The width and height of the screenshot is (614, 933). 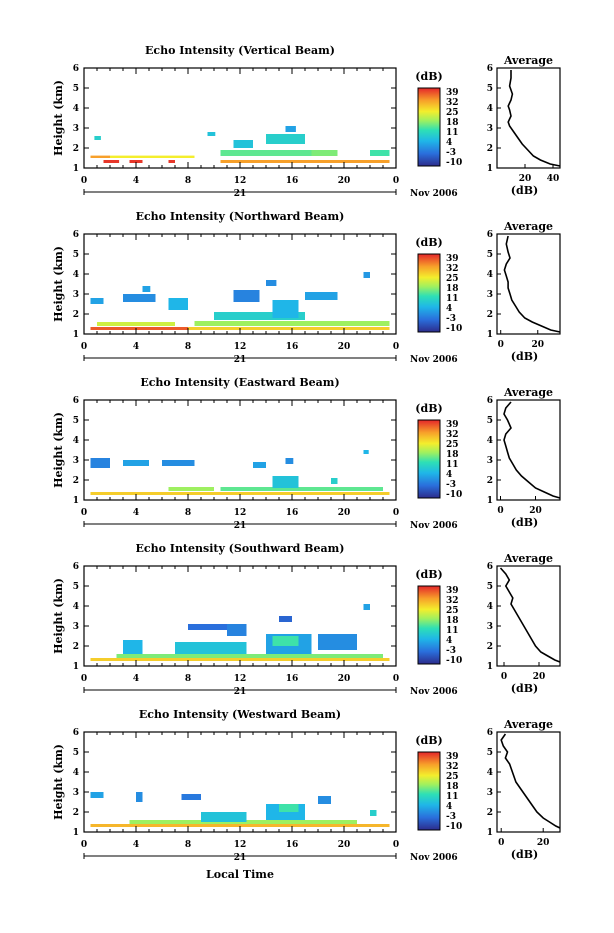 What do you see at coordinates (76, 169) in the screenshot?
I see `y-tick-label: 1` at bounding box center [76, 169].